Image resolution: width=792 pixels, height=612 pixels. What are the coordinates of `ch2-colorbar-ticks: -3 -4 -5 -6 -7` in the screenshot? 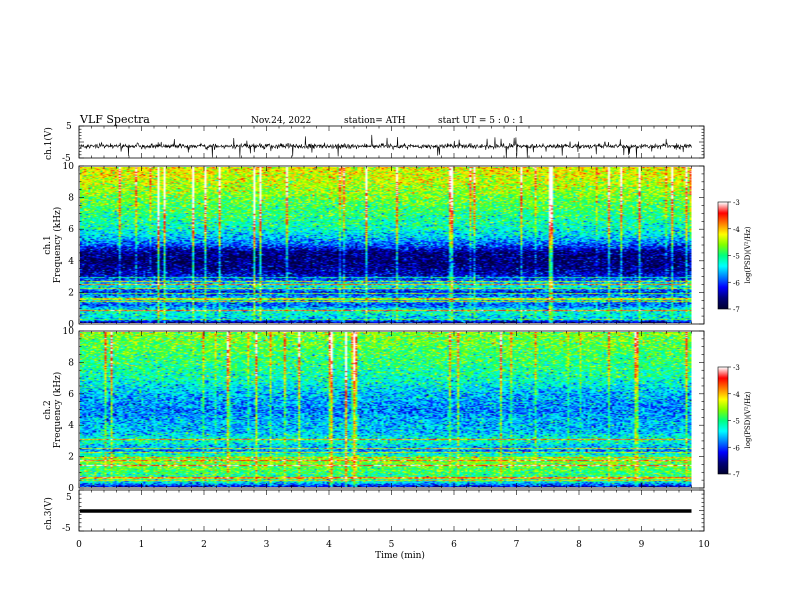 It's located at (734, 421).